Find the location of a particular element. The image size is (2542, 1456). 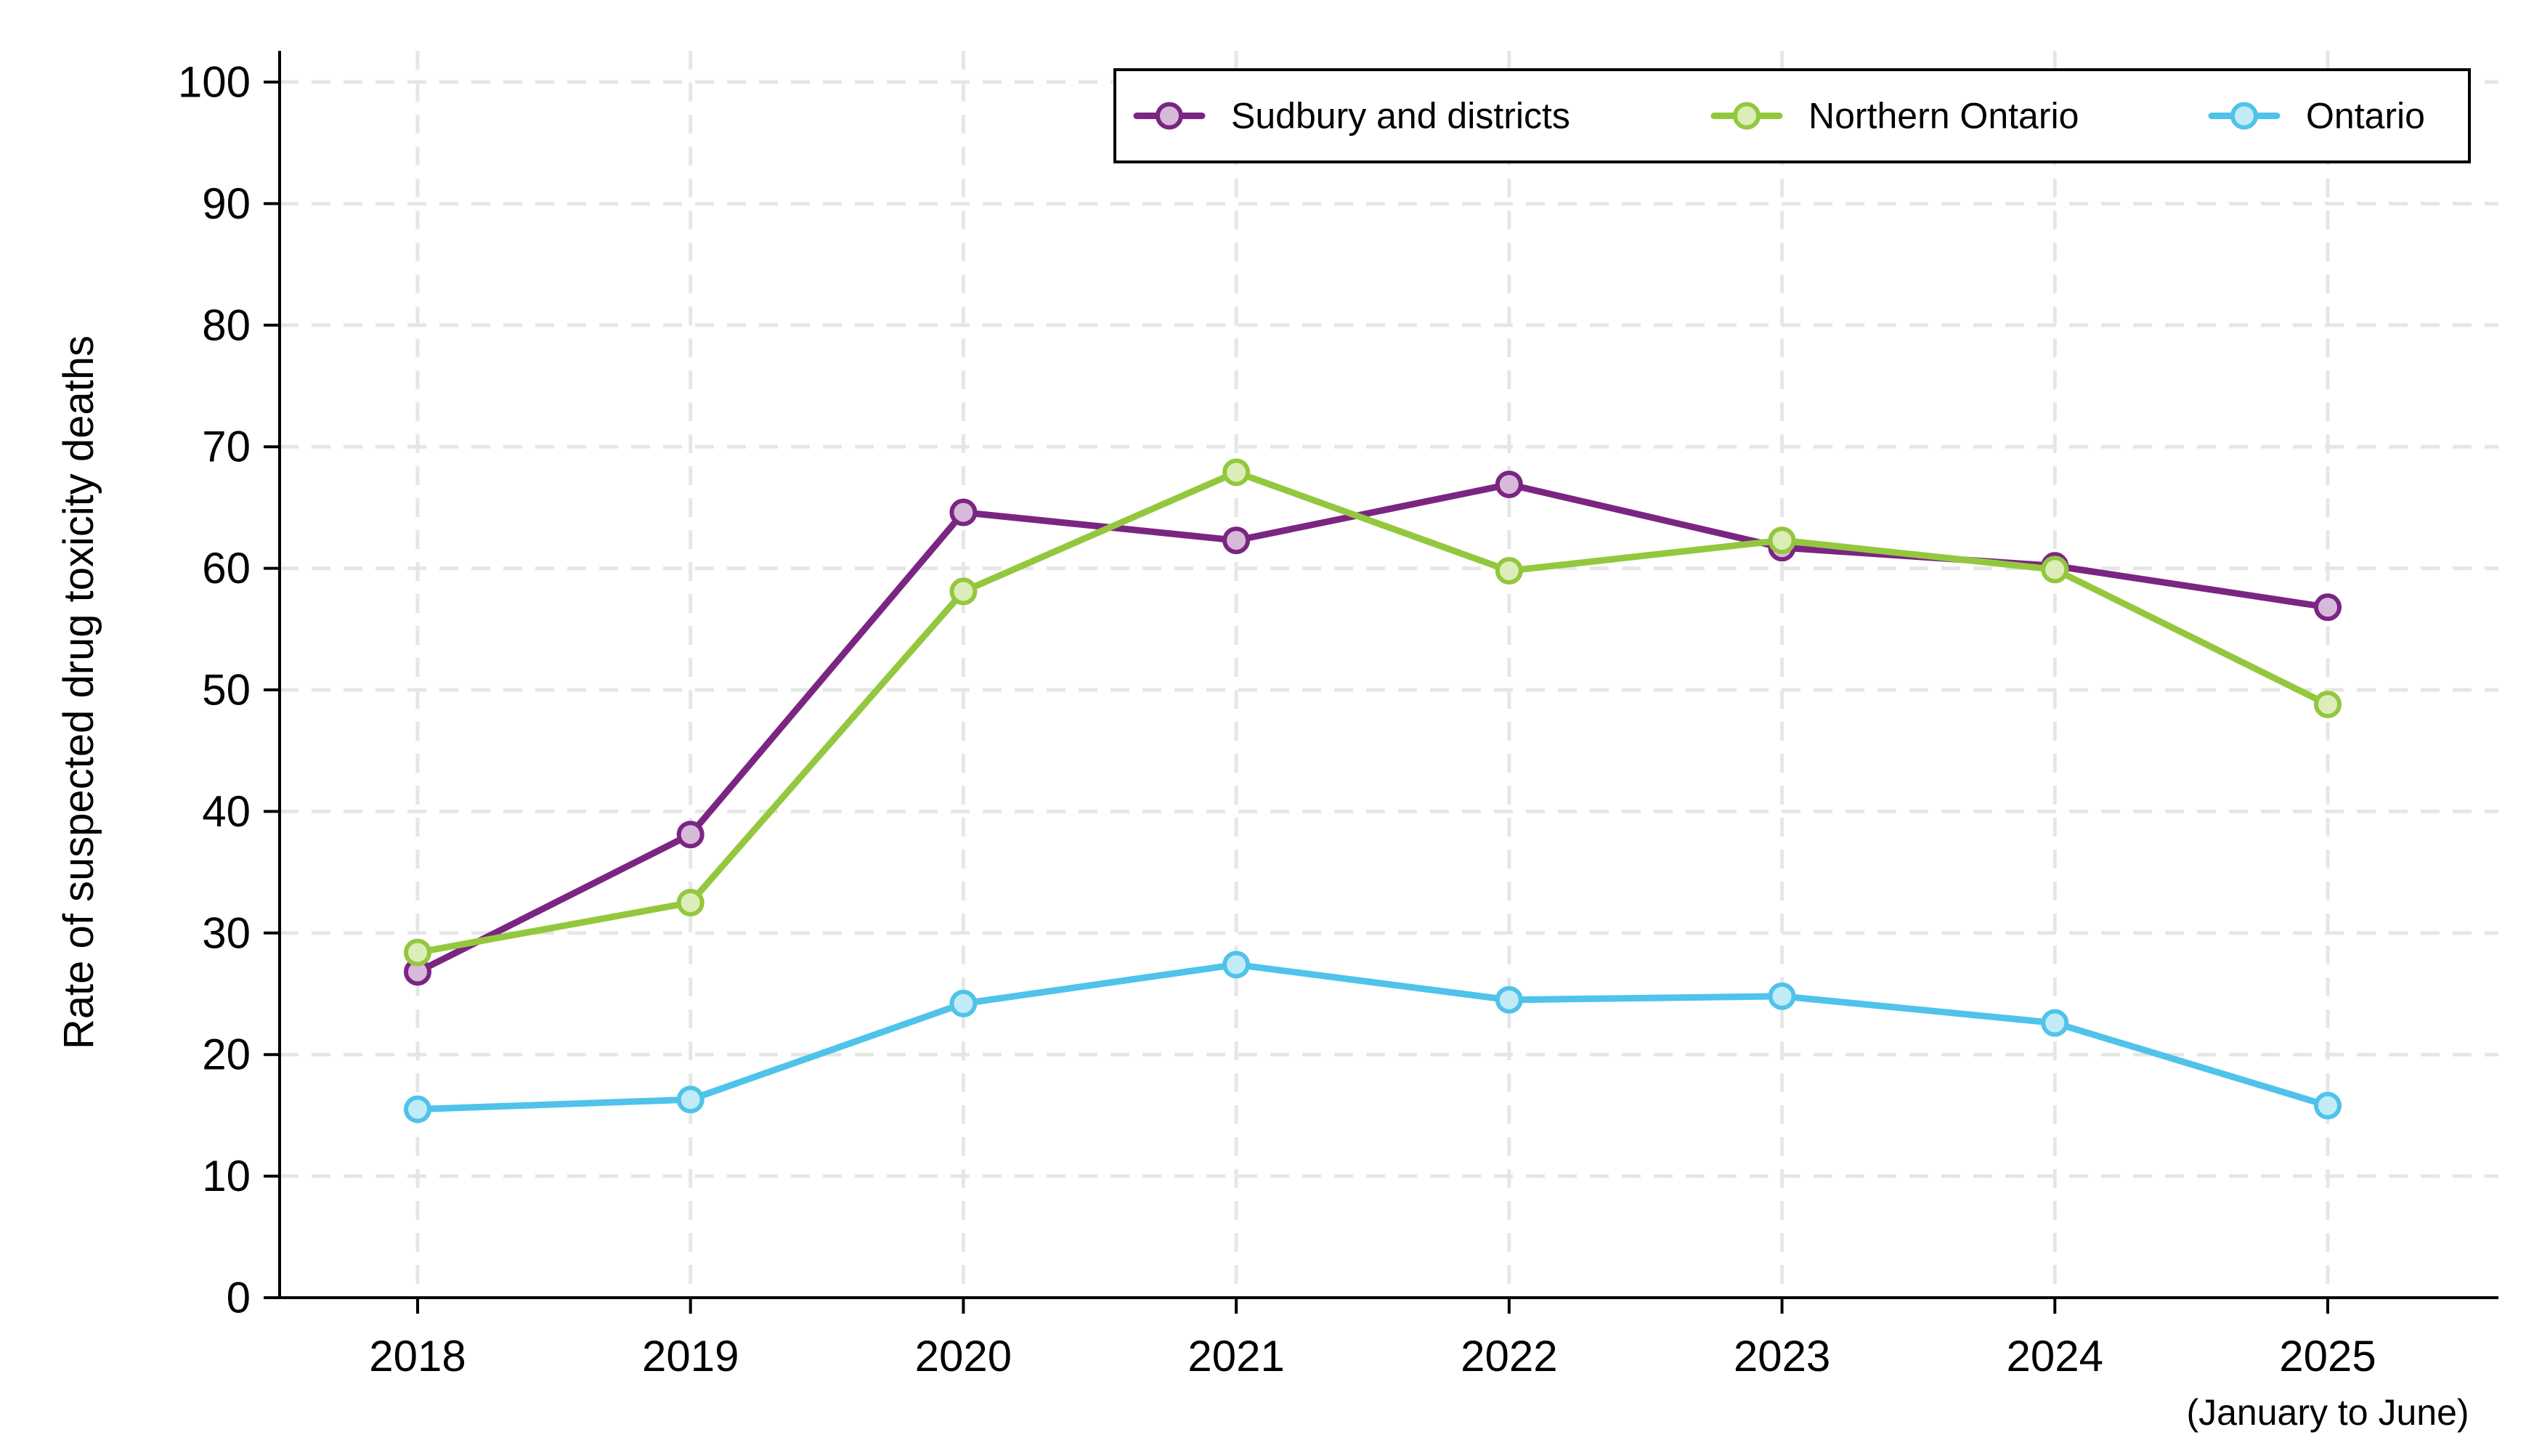

x-tick-label: 2025 is located at coordinates (2328, 1356).